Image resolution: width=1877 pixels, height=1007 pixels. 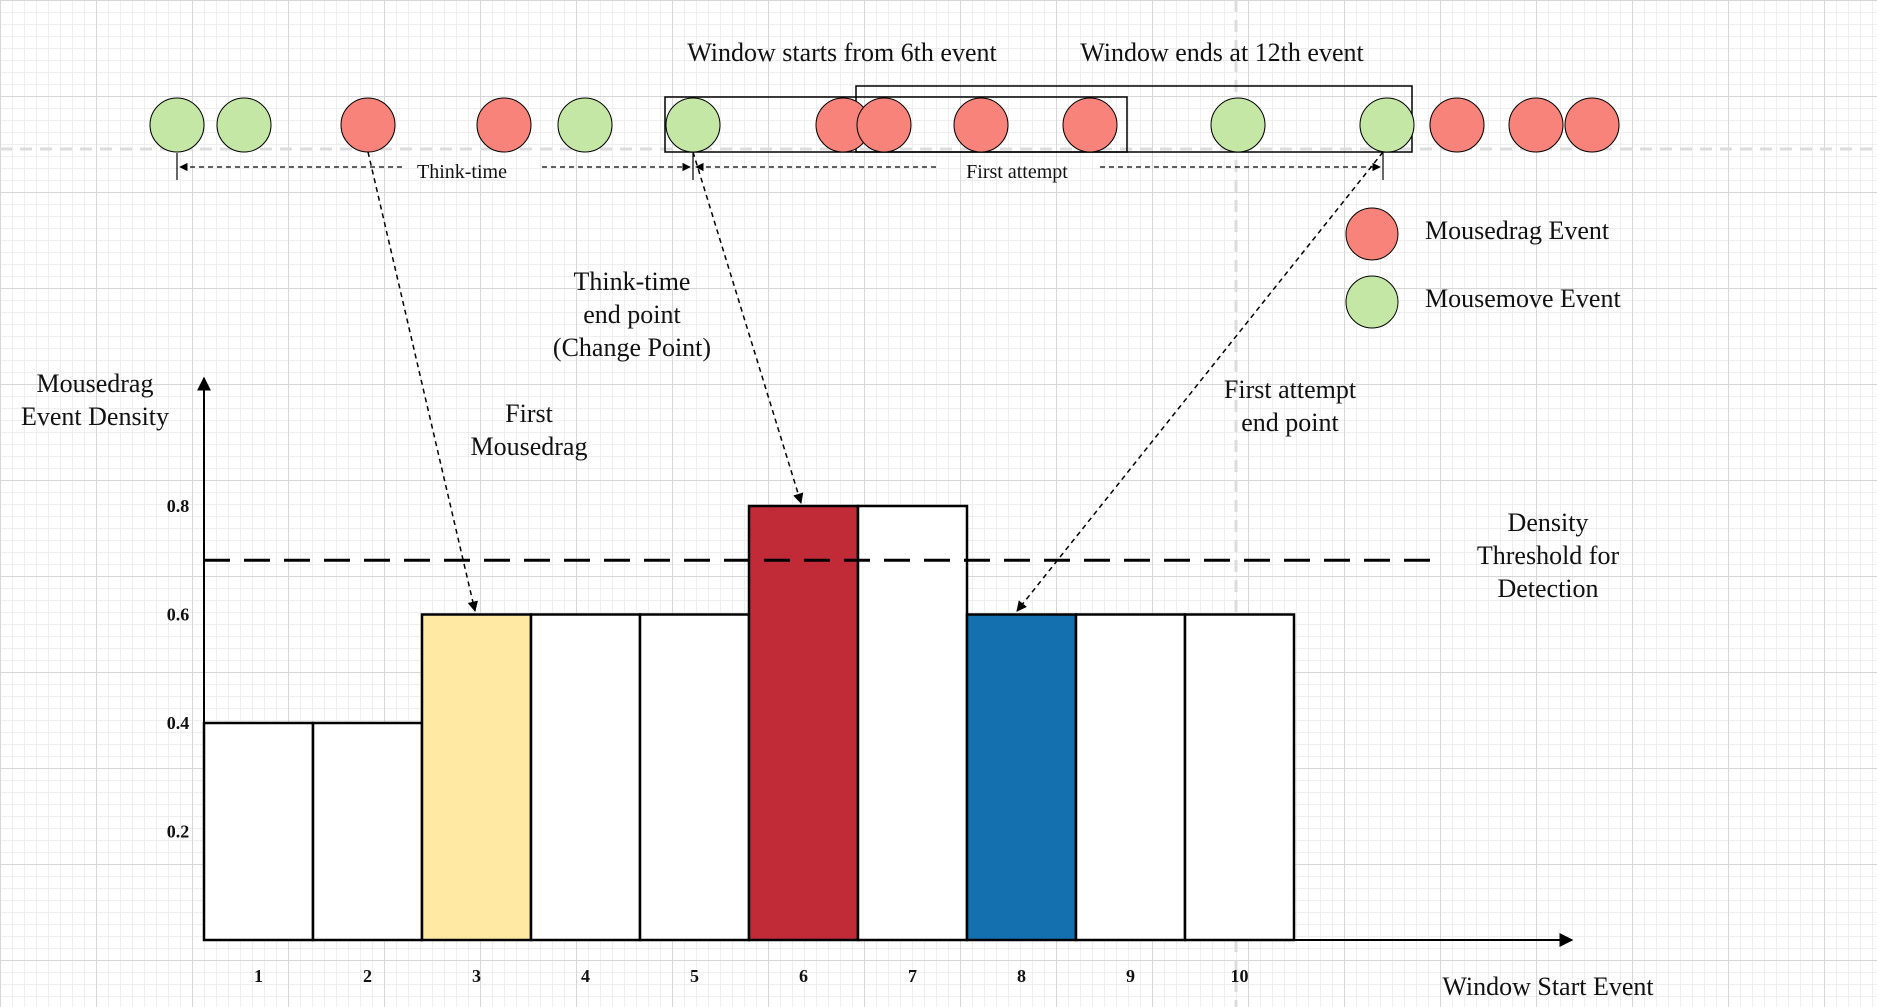 What do you see at coordinates (1134, 119) in the screenshot?
I see `window-rect-end` at bounding box center [1134, 119].